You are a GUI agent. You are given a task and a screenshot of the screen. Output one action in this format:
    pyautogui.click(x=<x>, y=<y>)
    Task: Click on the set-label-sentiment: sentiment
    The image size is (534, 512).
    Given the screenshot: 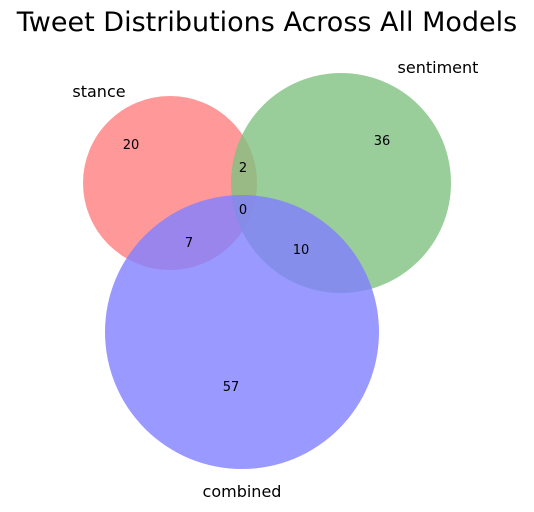 What is the action you would take?
    pyautogui.click(x=438, y=67)
    